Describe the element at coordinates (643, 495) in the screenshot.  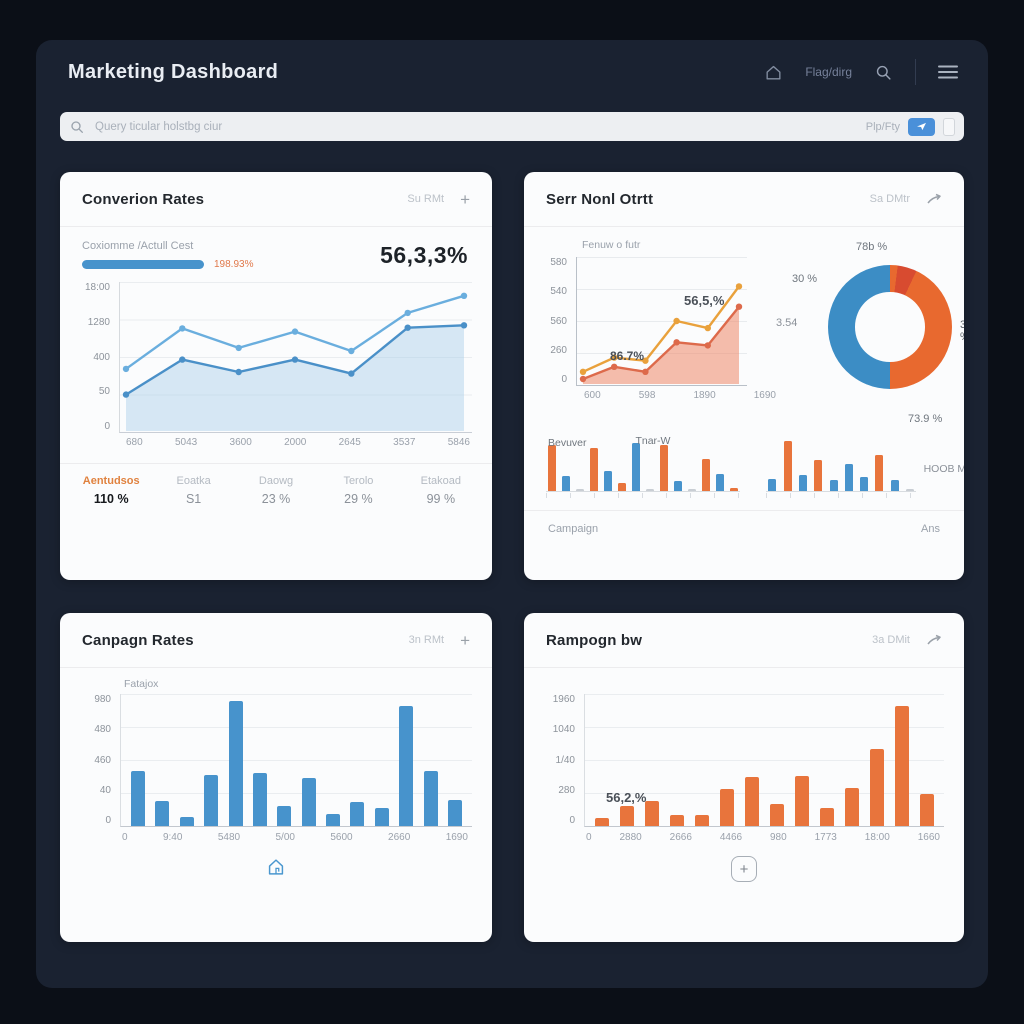
I see `tick-marks` at that location.